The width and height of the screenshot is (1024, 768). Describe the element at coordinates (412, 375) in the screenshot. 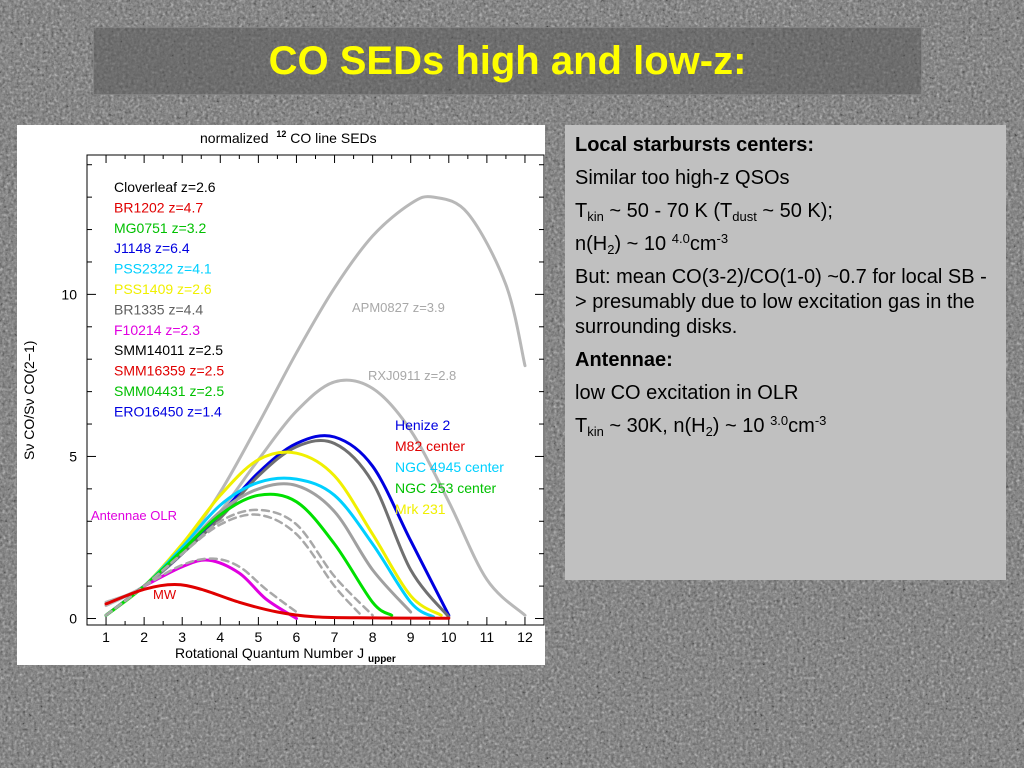

I see `annotation-rxj0911: RXJ0911 z=2.8` at that location.